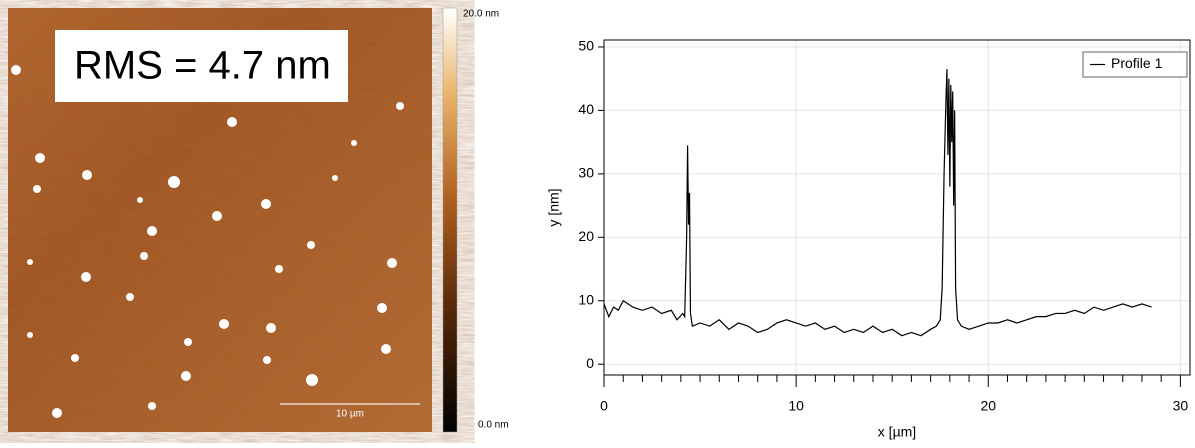  Describe the element at coordinates (796, 406) in the screenshot. I see `x-tick-label: 10` at that location.